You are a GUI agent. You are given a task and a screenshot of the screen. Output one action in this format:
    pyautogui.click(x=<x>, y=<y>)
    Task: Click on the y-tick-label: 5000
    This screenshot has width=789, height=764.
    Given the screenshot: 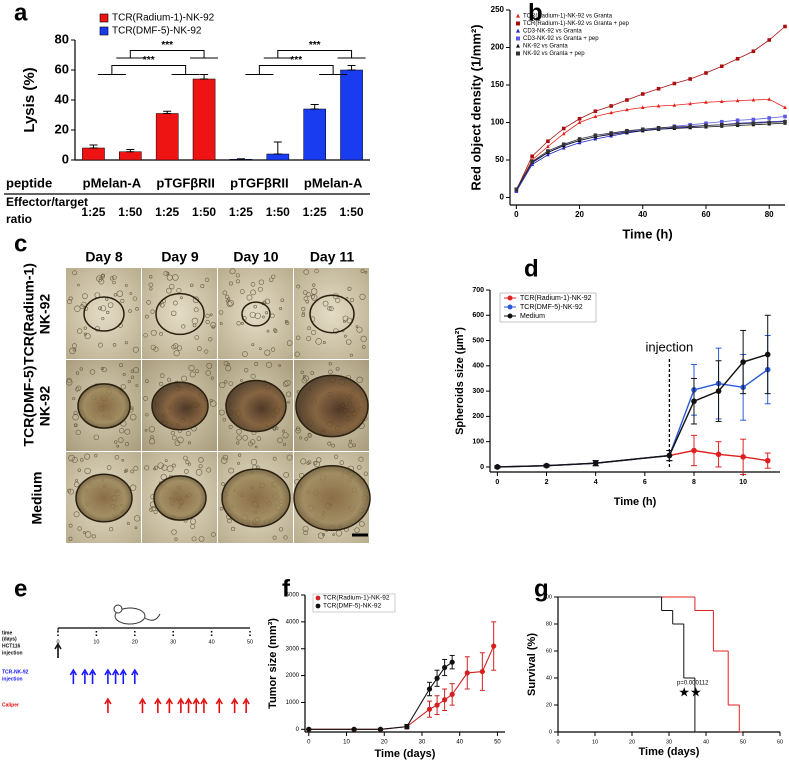 What is the action you would take?
    pyautogui.click(x=293, y=596)
    